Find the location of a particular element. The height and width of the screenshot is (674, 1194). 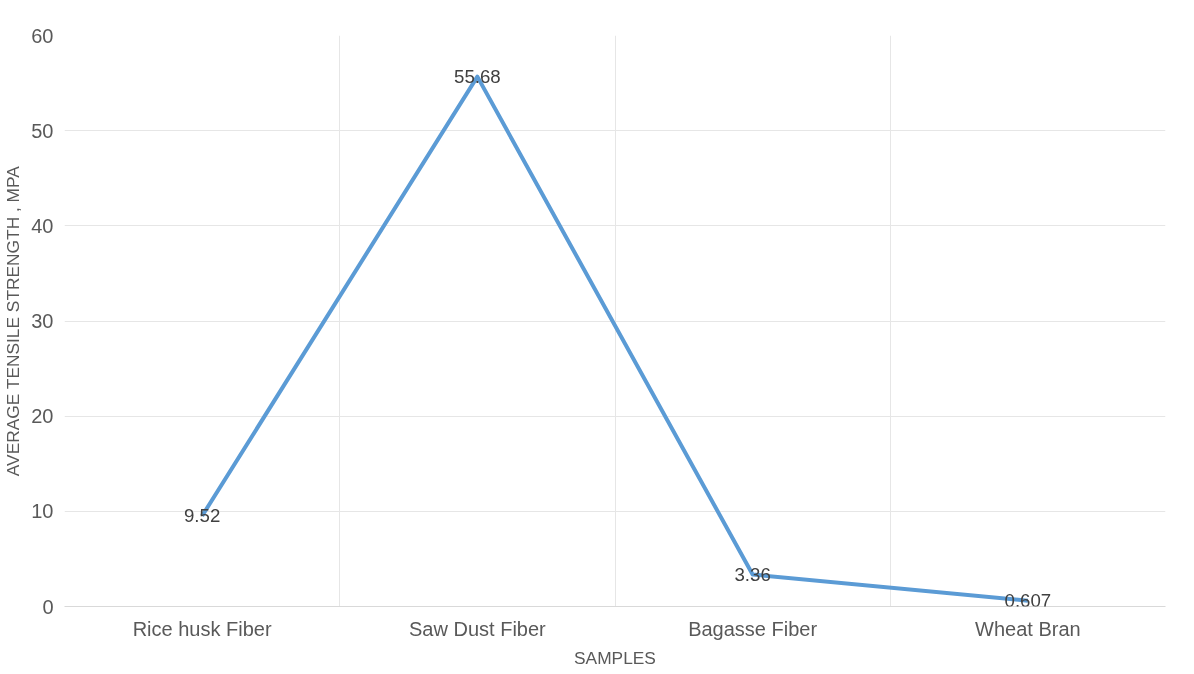

x-tick-label: Wheat Bran is located at coordinates (1028, 628).